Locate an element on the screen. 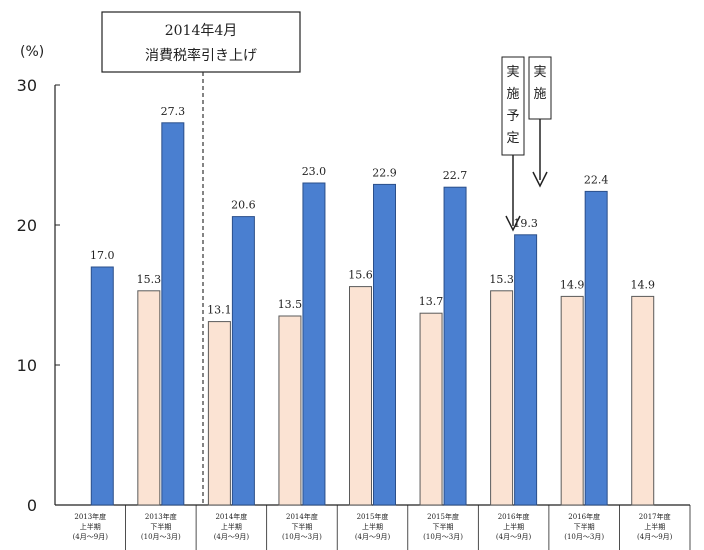 The width and height of the screenshot is (704, 550). tax-increase-box is located at coordinates (201, 42).